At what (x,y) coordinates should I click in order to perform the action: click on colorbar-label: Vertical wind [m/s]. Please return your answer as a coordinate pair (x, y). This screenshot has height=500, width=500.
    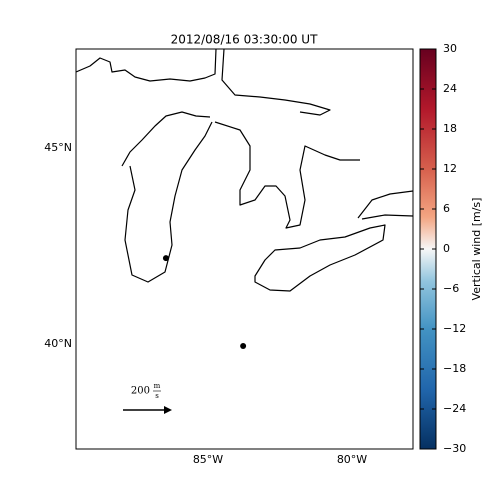
    Looking at the image, I should click on (476, 249).